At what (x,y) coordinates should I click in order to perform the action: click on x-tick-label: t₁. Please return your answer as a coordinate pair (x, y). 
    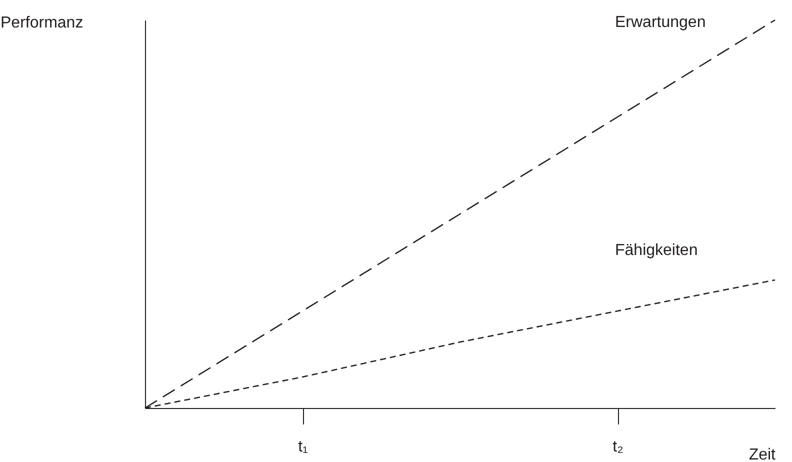
    Looking at the image, I should click on (303, 447).